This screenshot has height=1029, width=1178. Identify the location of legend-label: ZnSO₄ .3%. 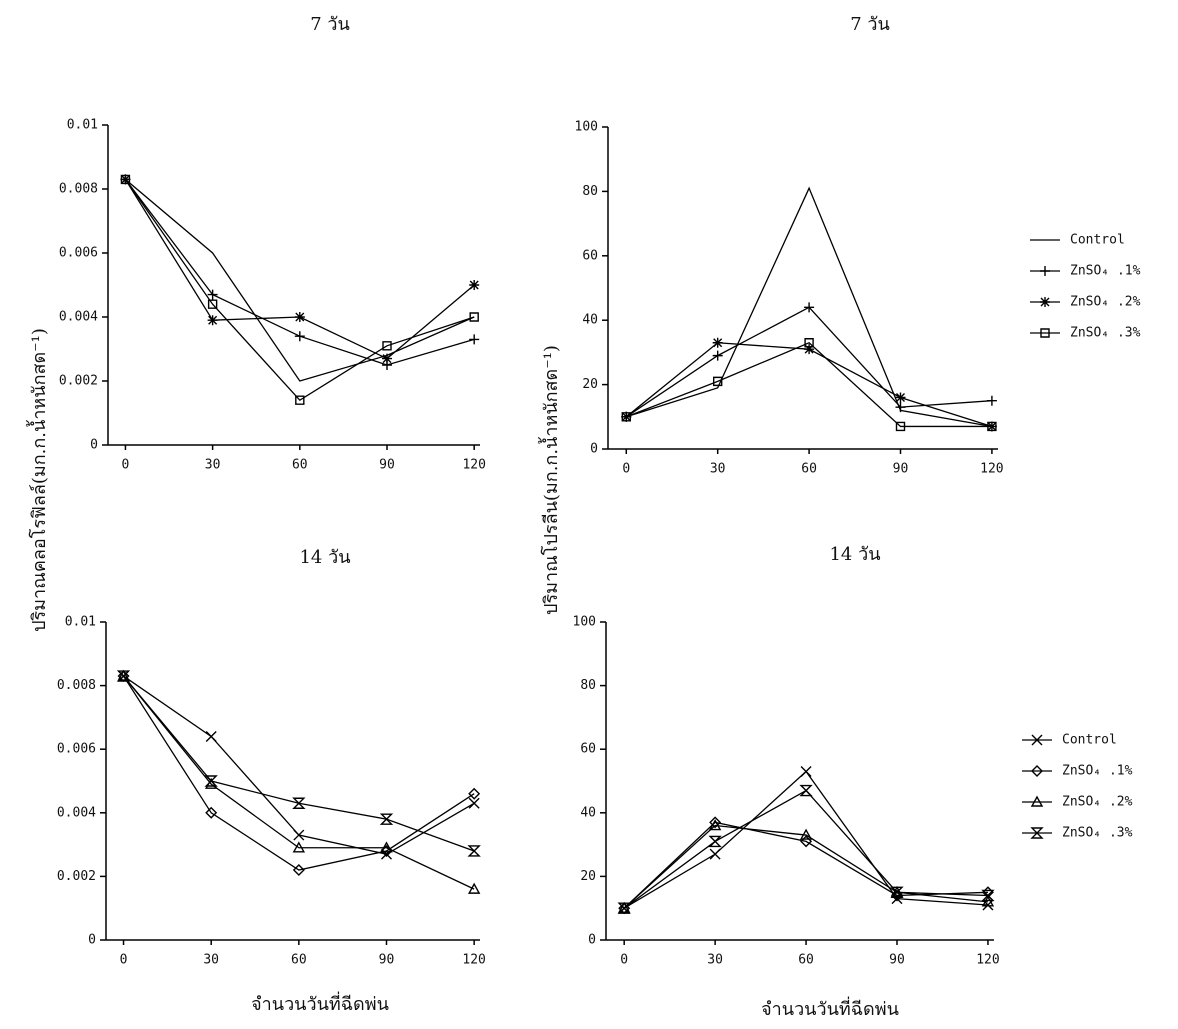
(1097, 833).